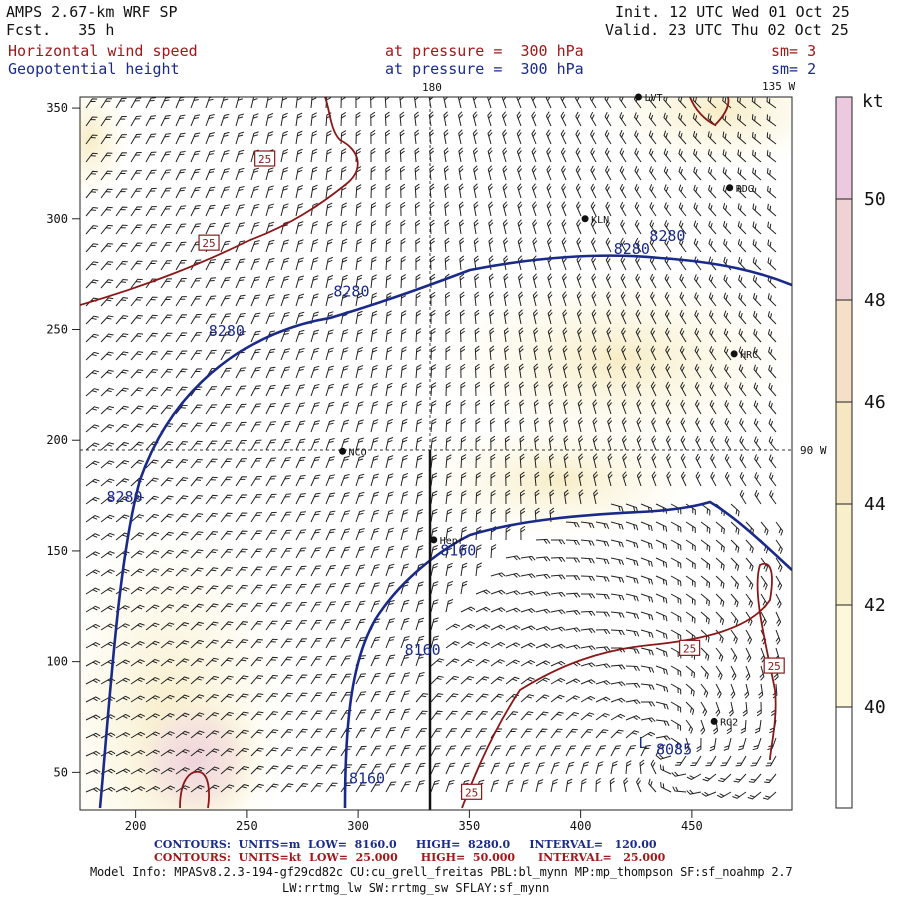 This screenshot has width=900, height=900. What do you see at coordinates (94, 69) in the screenshot?
I see `field2-name: Geopotential height` at bounding box center [94, 69].